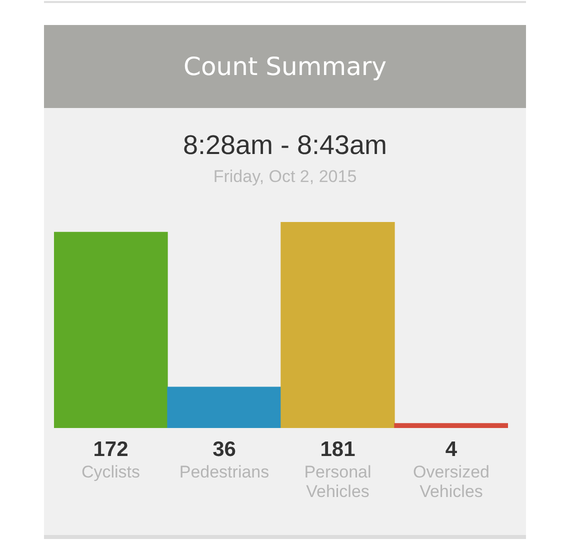 The height and width of the screenshot is (554, 570). Describe the element at coordinates (224, 449) in the screenshot. I see `data-label: 36` at that location.